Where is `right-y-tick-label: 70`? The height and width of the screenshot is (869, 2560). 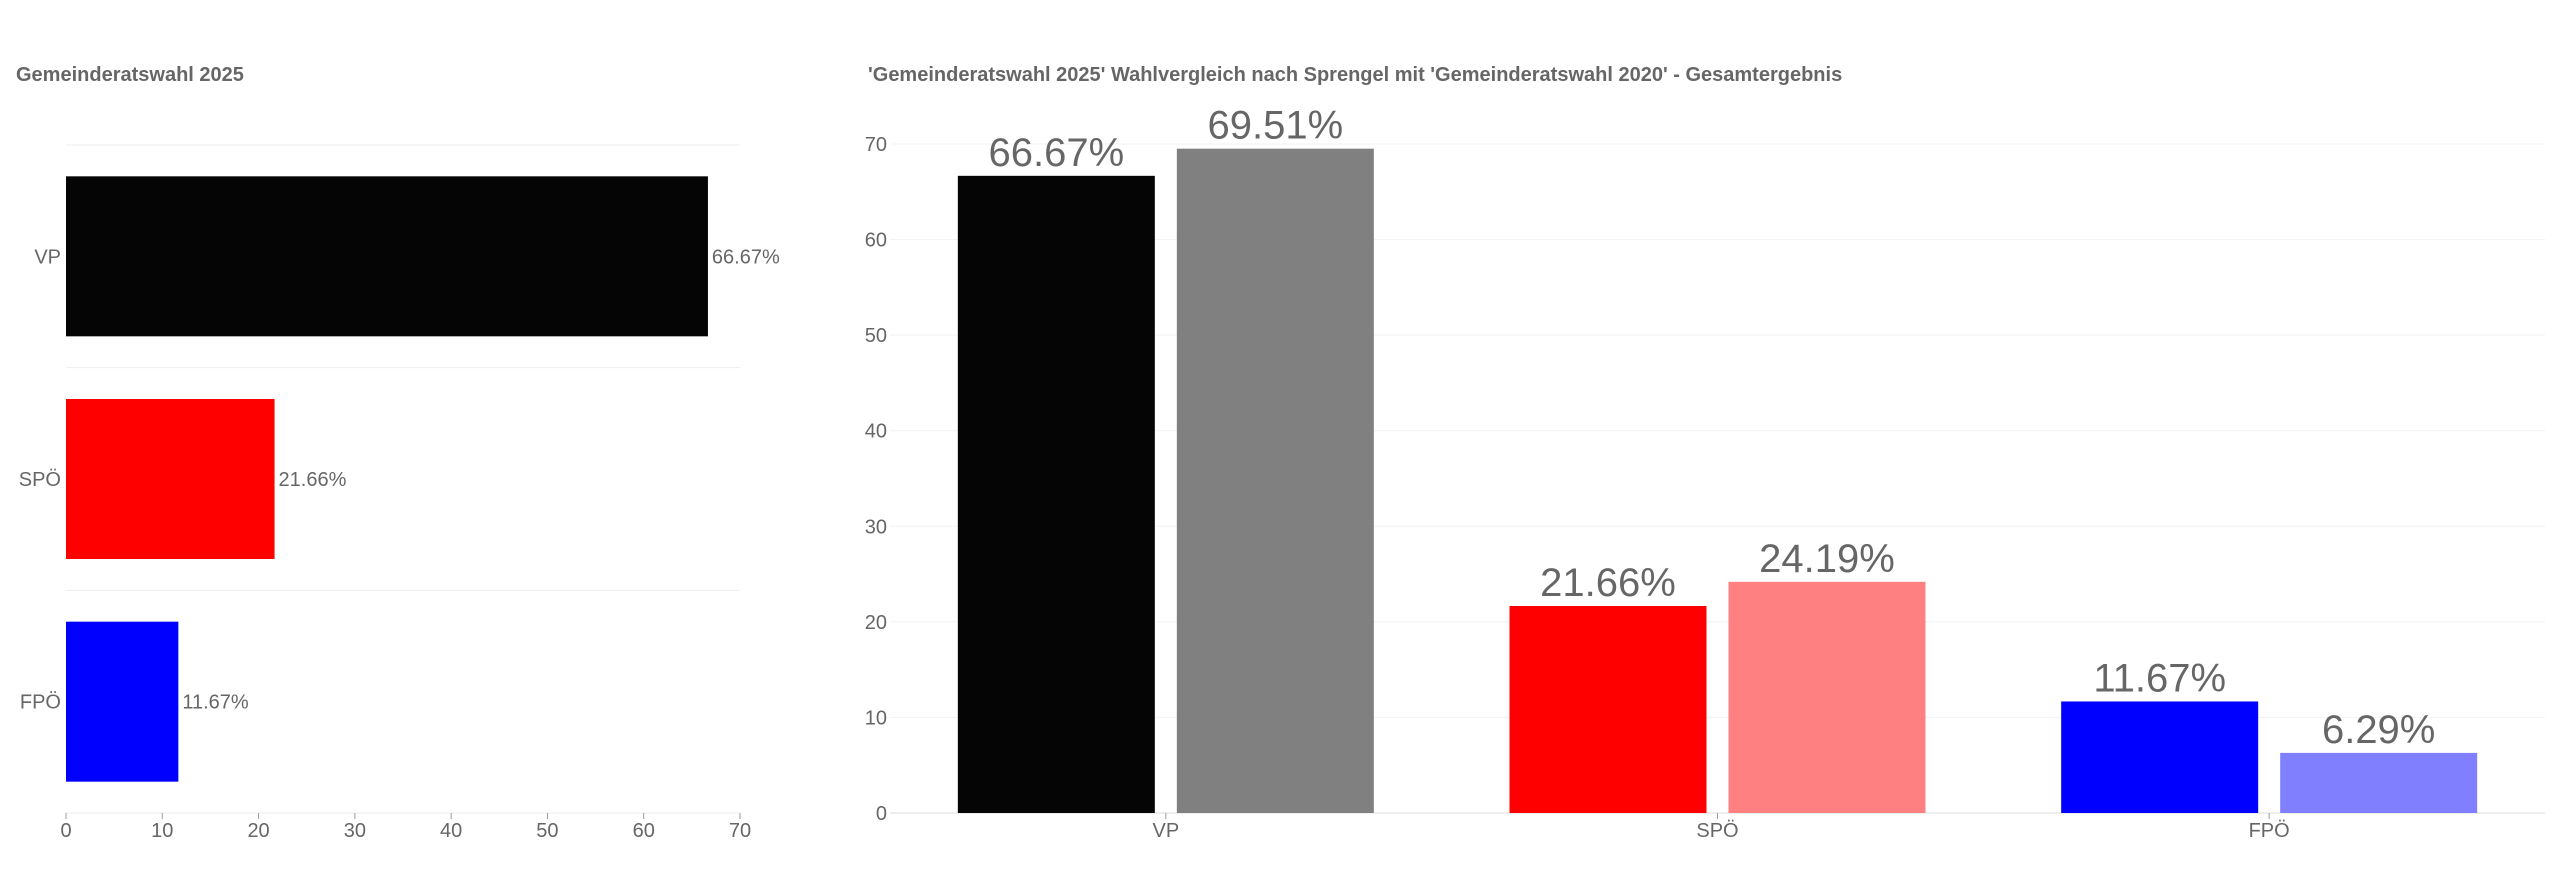 right-y-tick-label: 70 is located at coordinates (876, 145).